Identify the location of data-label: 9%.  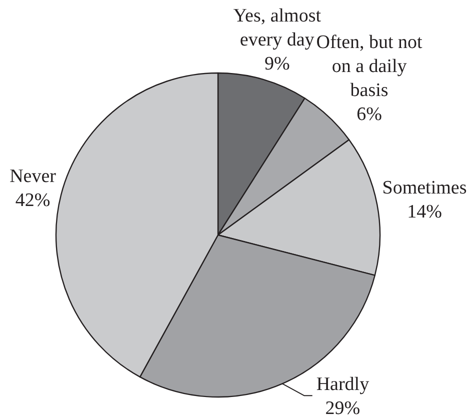
(277, 64).